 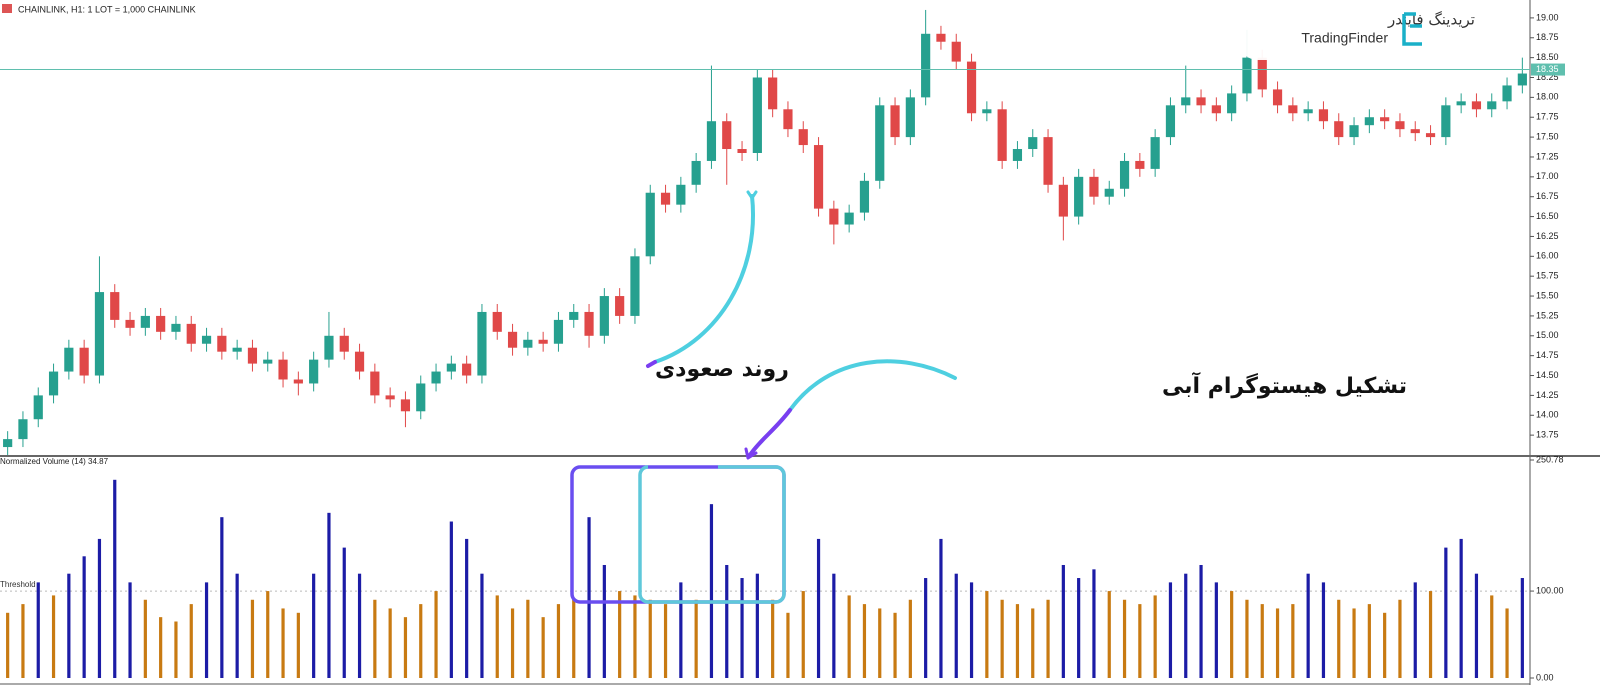 I want to click on y-tick-label: 0.00, so click(x=1545, y=677).